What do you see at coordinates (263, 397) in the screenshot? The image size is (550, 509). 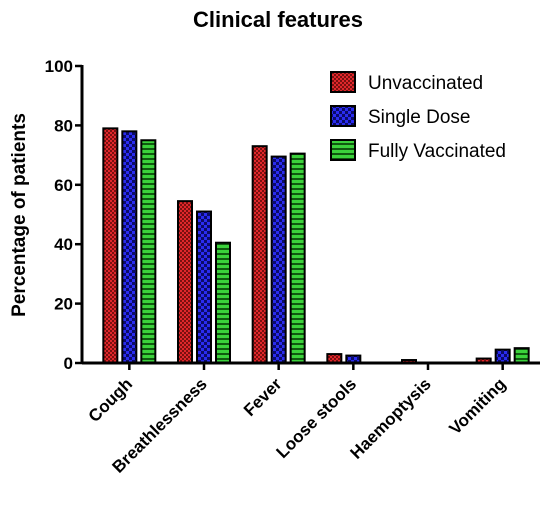 I see `x-tick-label: Fever` at bounding box center [263, 397].